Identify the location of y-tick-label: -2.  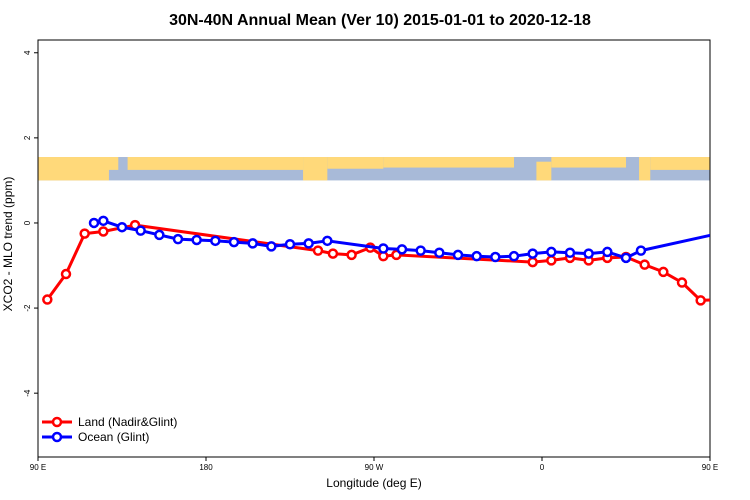
(27, 308).